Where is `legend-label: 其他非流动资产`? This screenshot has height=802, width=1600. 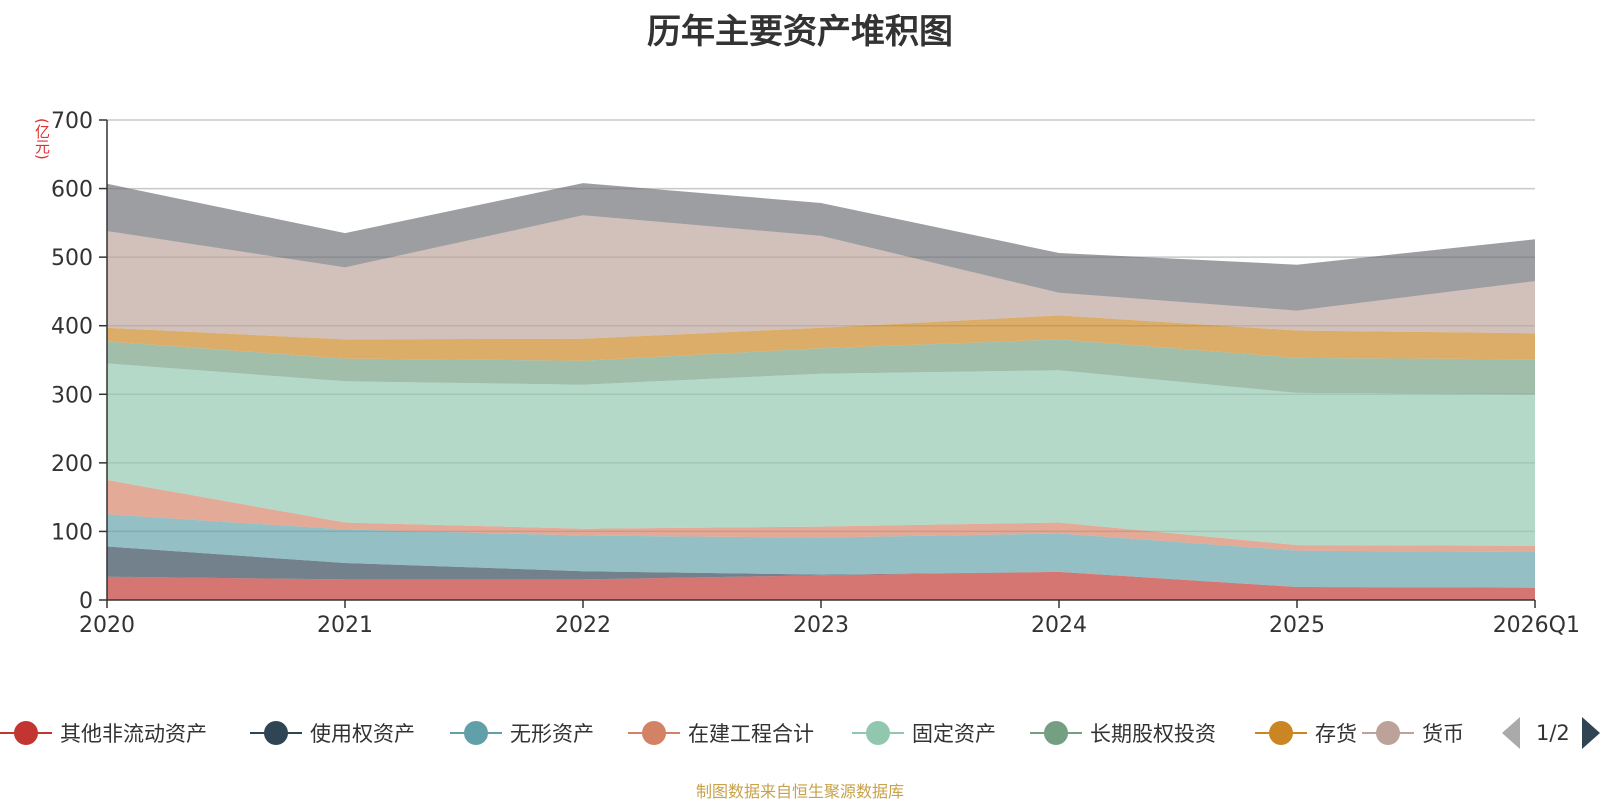 legend-label: 其他非流动资产 is located at coordinates (133, 734).